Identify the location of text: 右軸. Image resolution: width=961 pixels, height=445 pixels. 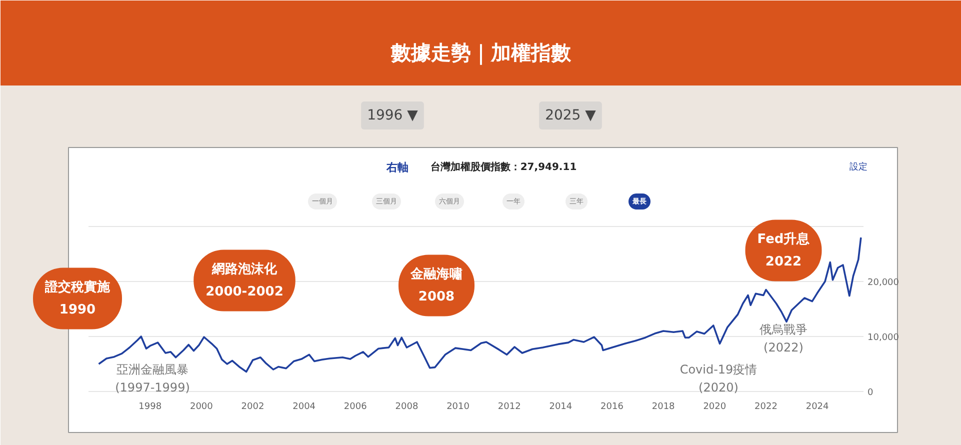
(397, 167).